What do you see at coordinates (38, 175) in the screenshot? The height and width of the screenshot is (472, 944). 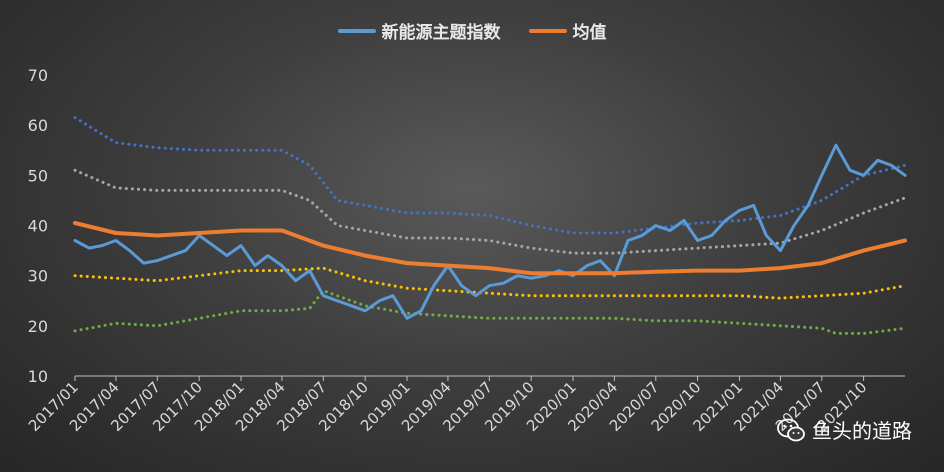 I see `y-tick-label: 50` at bounding box center [38, 175].